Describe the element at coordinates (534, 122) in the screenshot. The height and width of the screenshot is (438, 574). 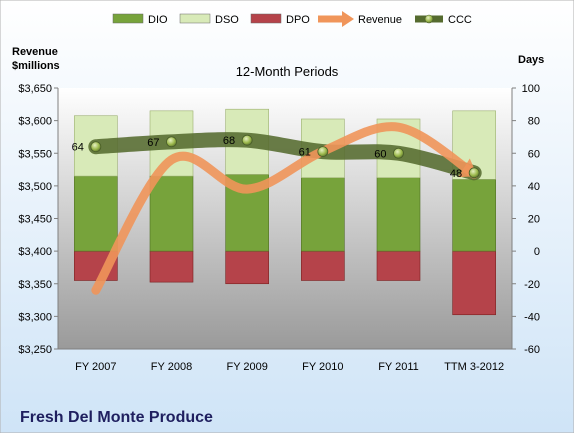
I see `right-tick-label: 80` at that location.